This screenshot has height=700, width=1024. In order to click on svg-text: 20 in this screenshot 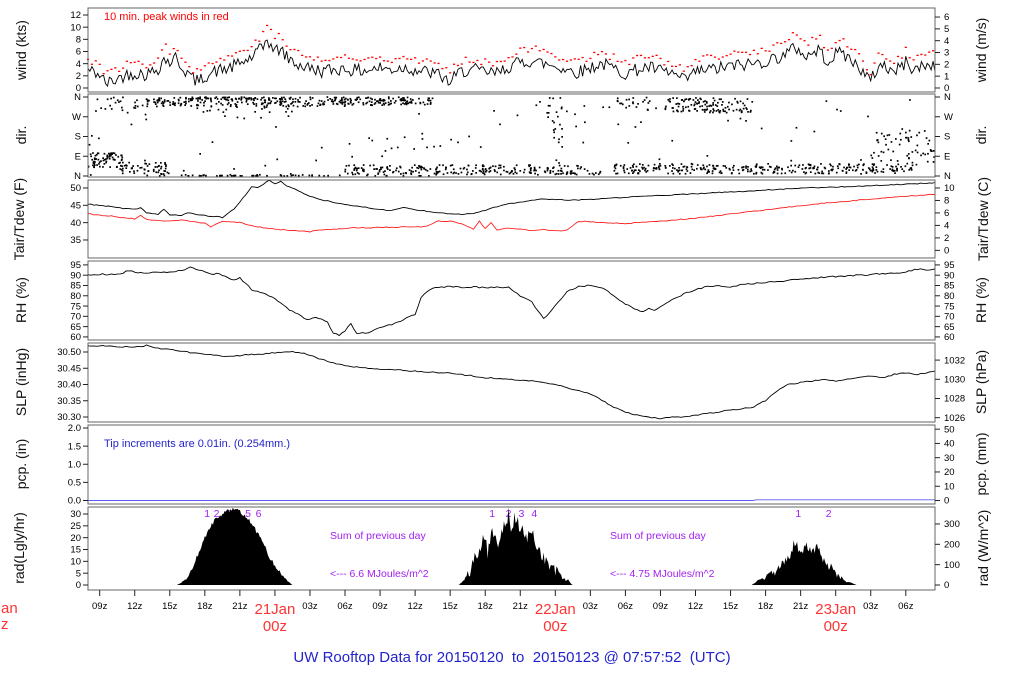, I will do `click(949, 472)`.